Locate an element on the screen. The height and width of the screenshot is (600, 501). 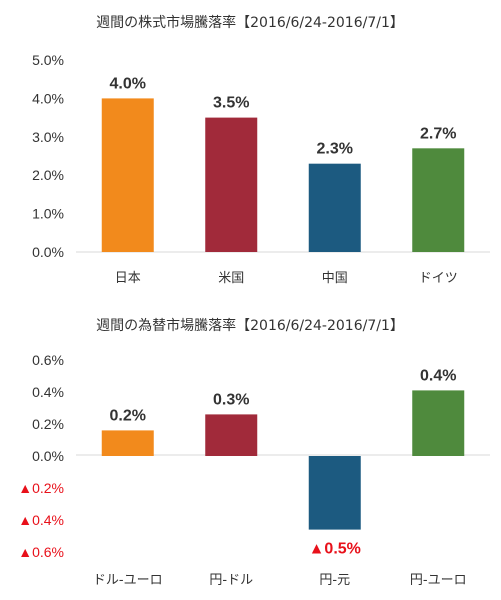
category-label: 中国 is located at coordinates (335, 278).